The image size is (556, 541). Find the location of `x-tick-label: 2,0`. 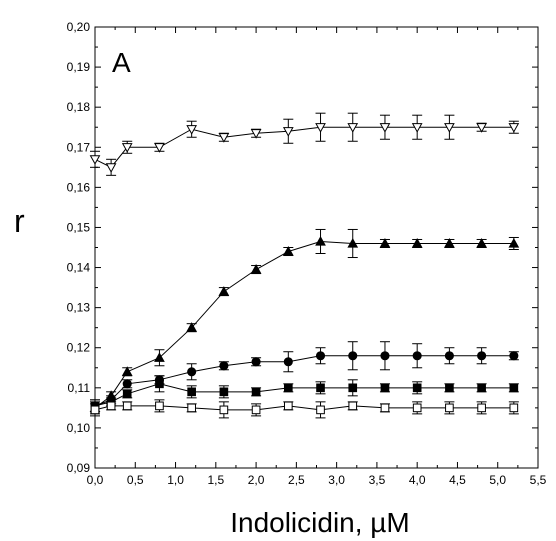

x-tick-label: 2,0 is located at coordinates (256, 480).